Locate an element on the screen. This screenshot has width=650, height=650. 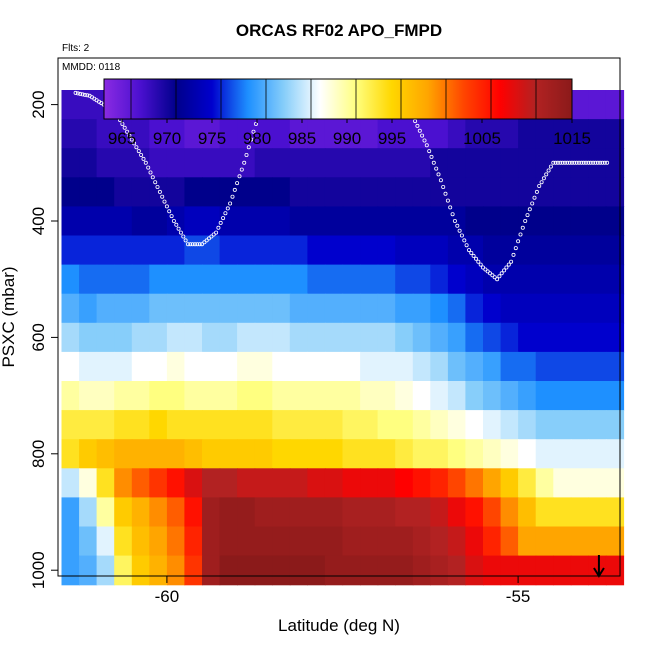
colorbar-gradient is located at coordinates (338, 99).